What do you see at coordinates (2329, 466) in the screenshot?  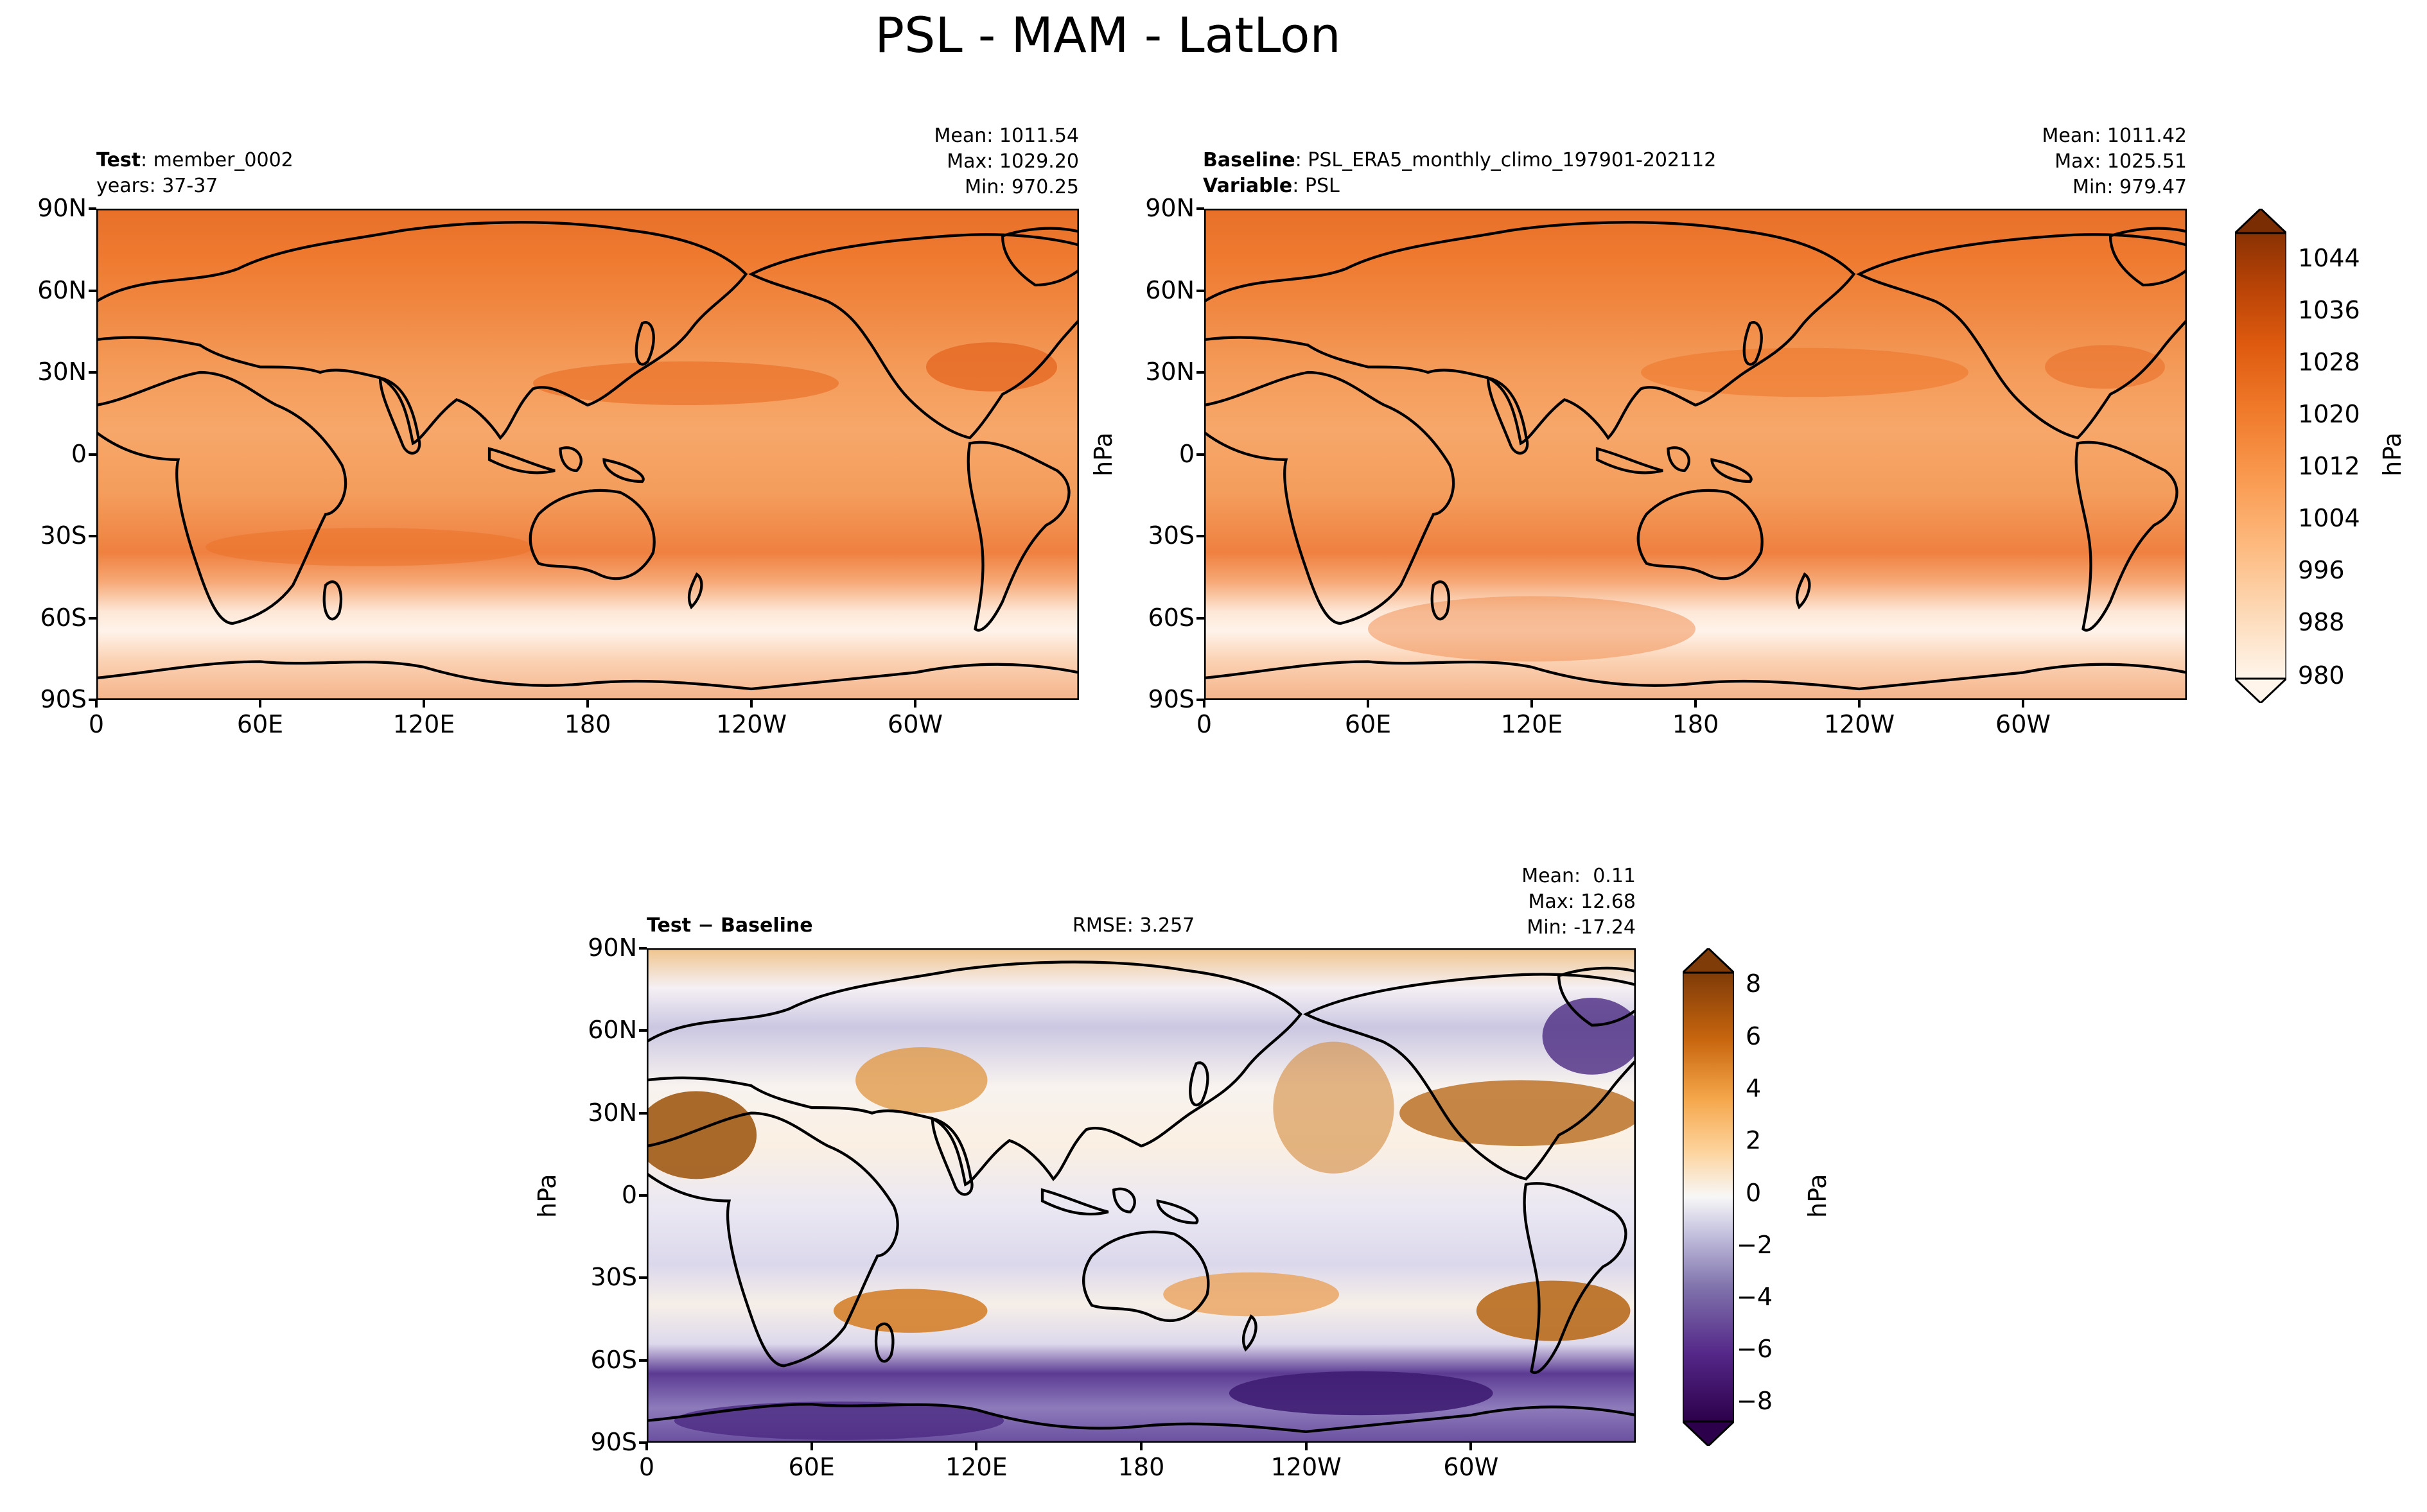 I see `colorbar-main-tick-4: 1012` at bounding box center [2329, 466].